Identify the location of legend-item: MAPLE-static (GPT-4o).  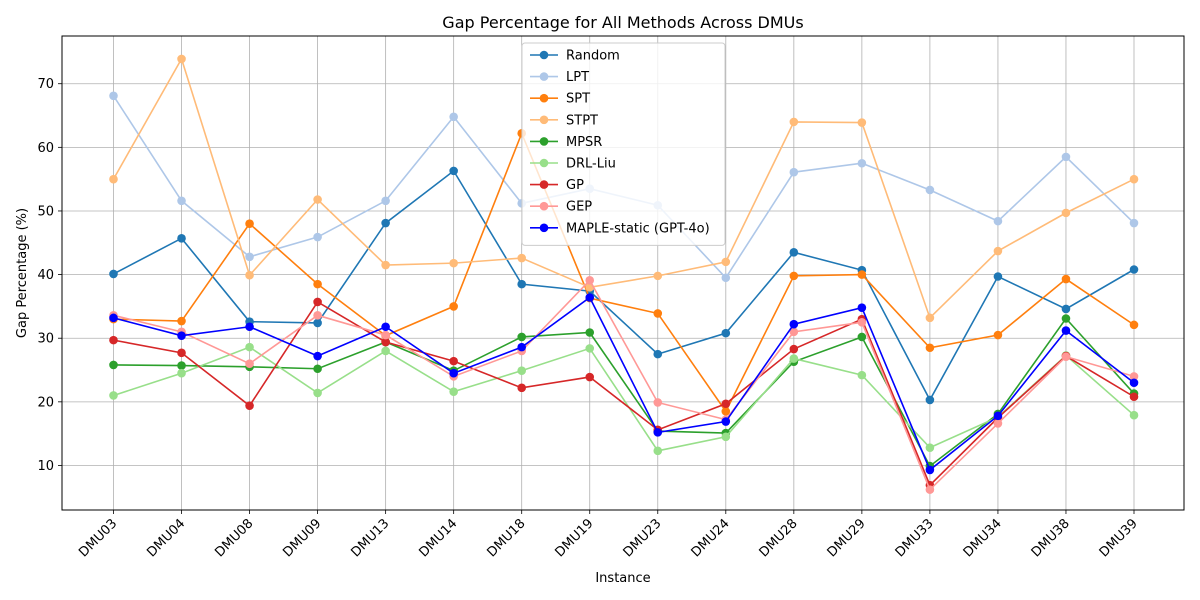
(620, 228).